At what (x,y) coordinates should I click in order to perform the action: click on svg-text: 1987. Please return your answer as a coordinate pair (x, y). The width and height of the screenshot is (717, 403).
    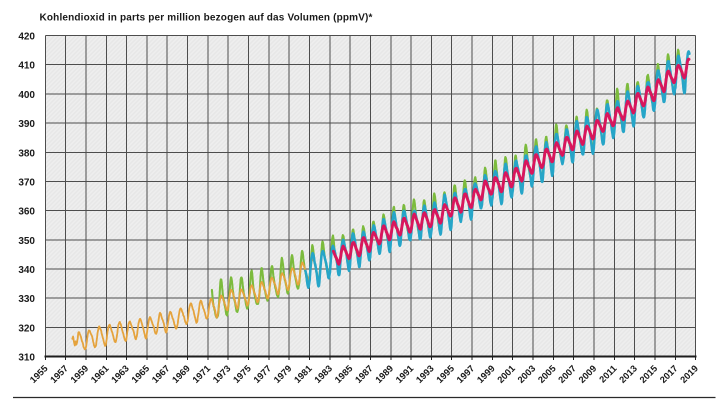
    Looking at the image, I should click on (364, 374).